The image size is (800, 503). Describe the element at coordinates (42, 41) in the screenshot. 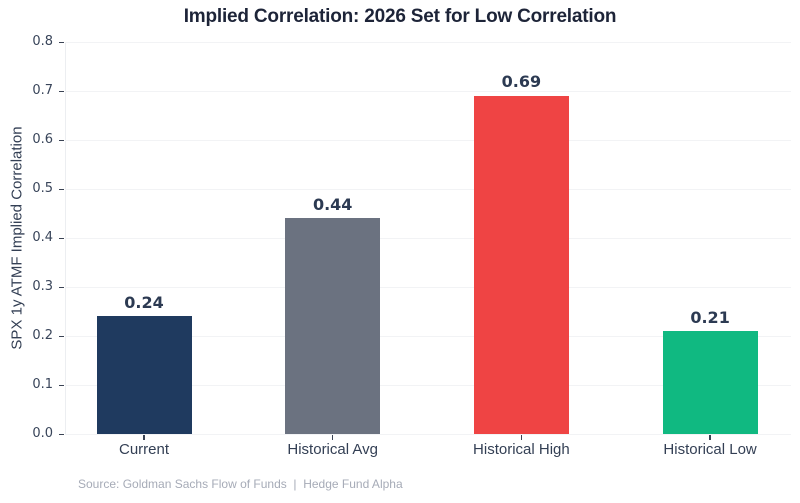

I see `y-tick-label: 0.8` at that location.